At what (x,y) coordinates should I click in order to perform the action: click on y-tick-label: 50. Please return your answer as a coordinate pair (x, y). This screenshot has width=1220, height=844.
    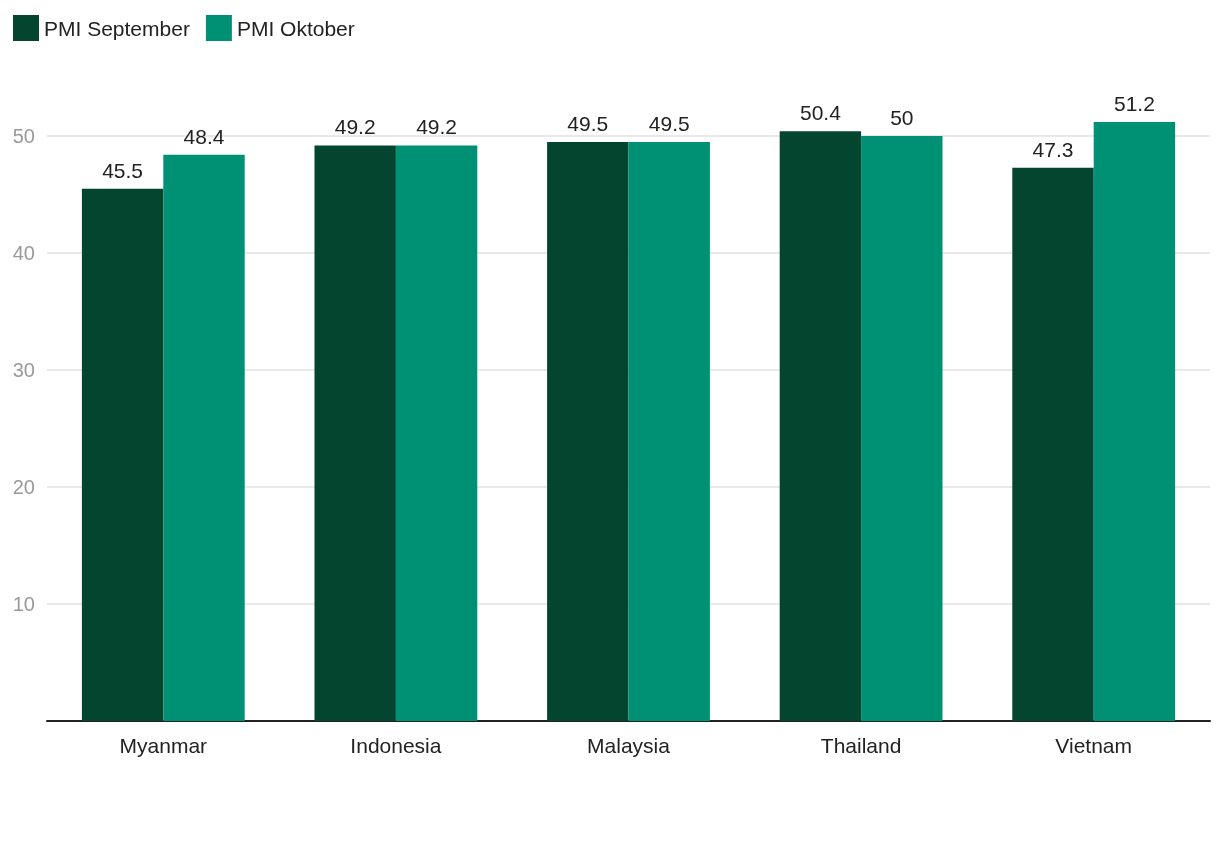
    Looking at the image, I should click on (23, 136).